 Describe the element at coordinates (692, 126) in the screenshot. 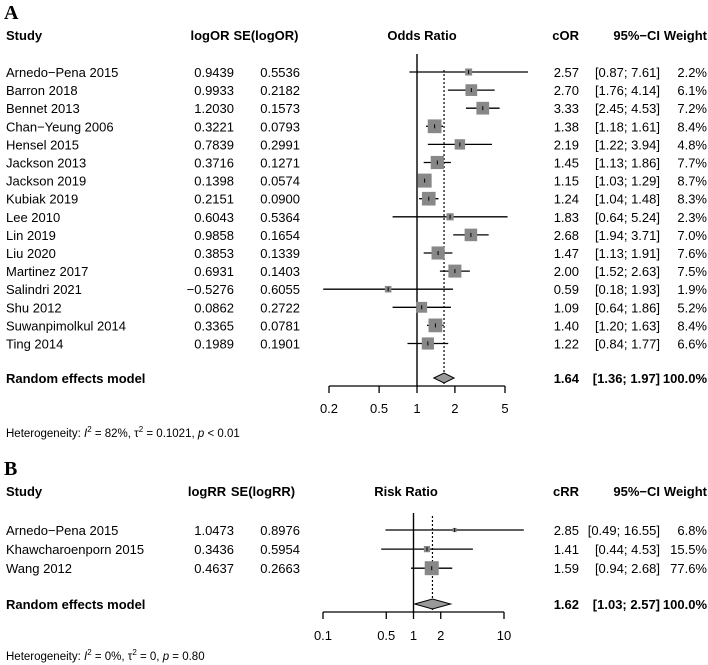

I see `study-weight: 8.4%` at that location.